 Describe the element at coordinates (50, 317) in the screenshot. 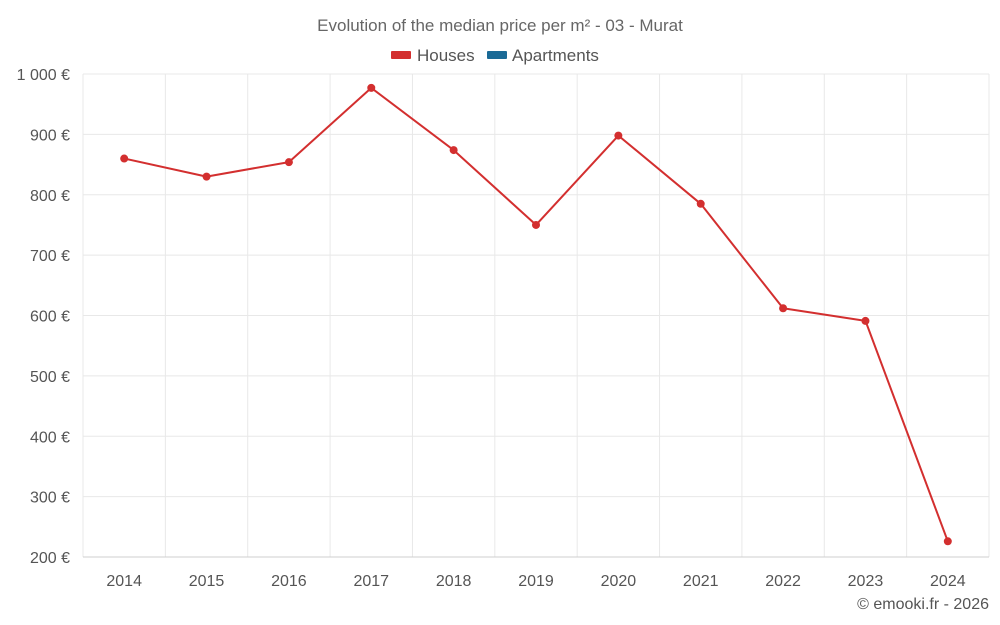

I see `y-tick-label: 600 €` at that location.